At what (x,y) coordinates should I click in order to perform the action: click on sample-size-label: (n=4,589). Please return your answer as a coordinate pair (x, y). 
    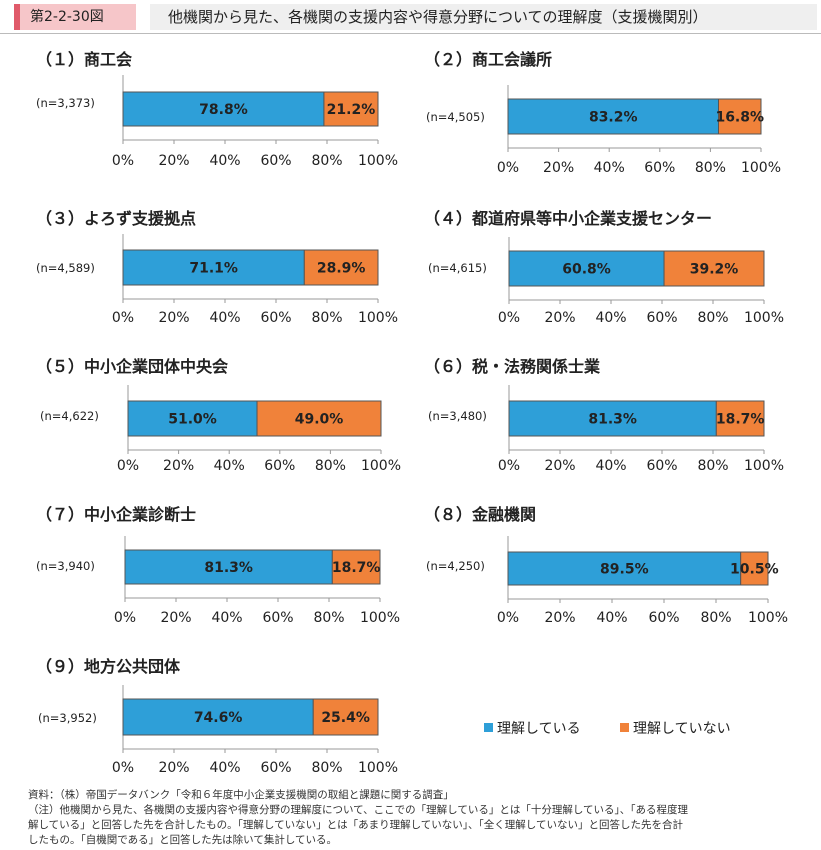
    Looking at the image, I should click on (65, 268).